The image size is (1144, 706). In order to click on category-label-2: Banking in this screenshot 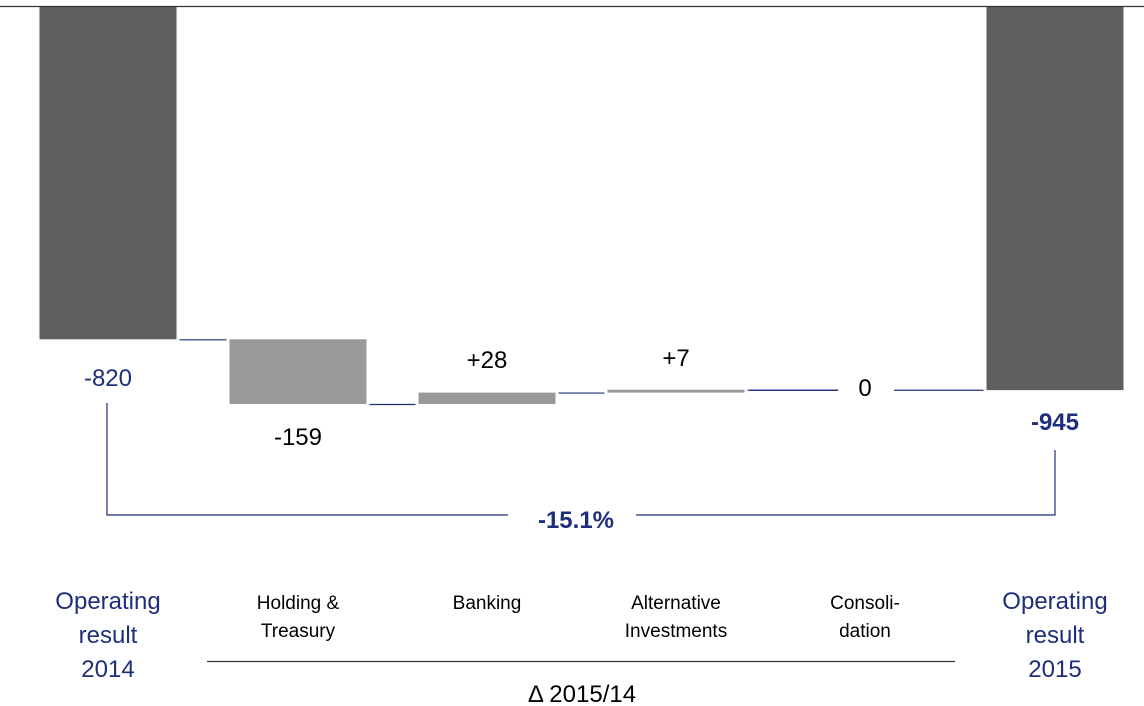, I will do `click(487, 603)`.